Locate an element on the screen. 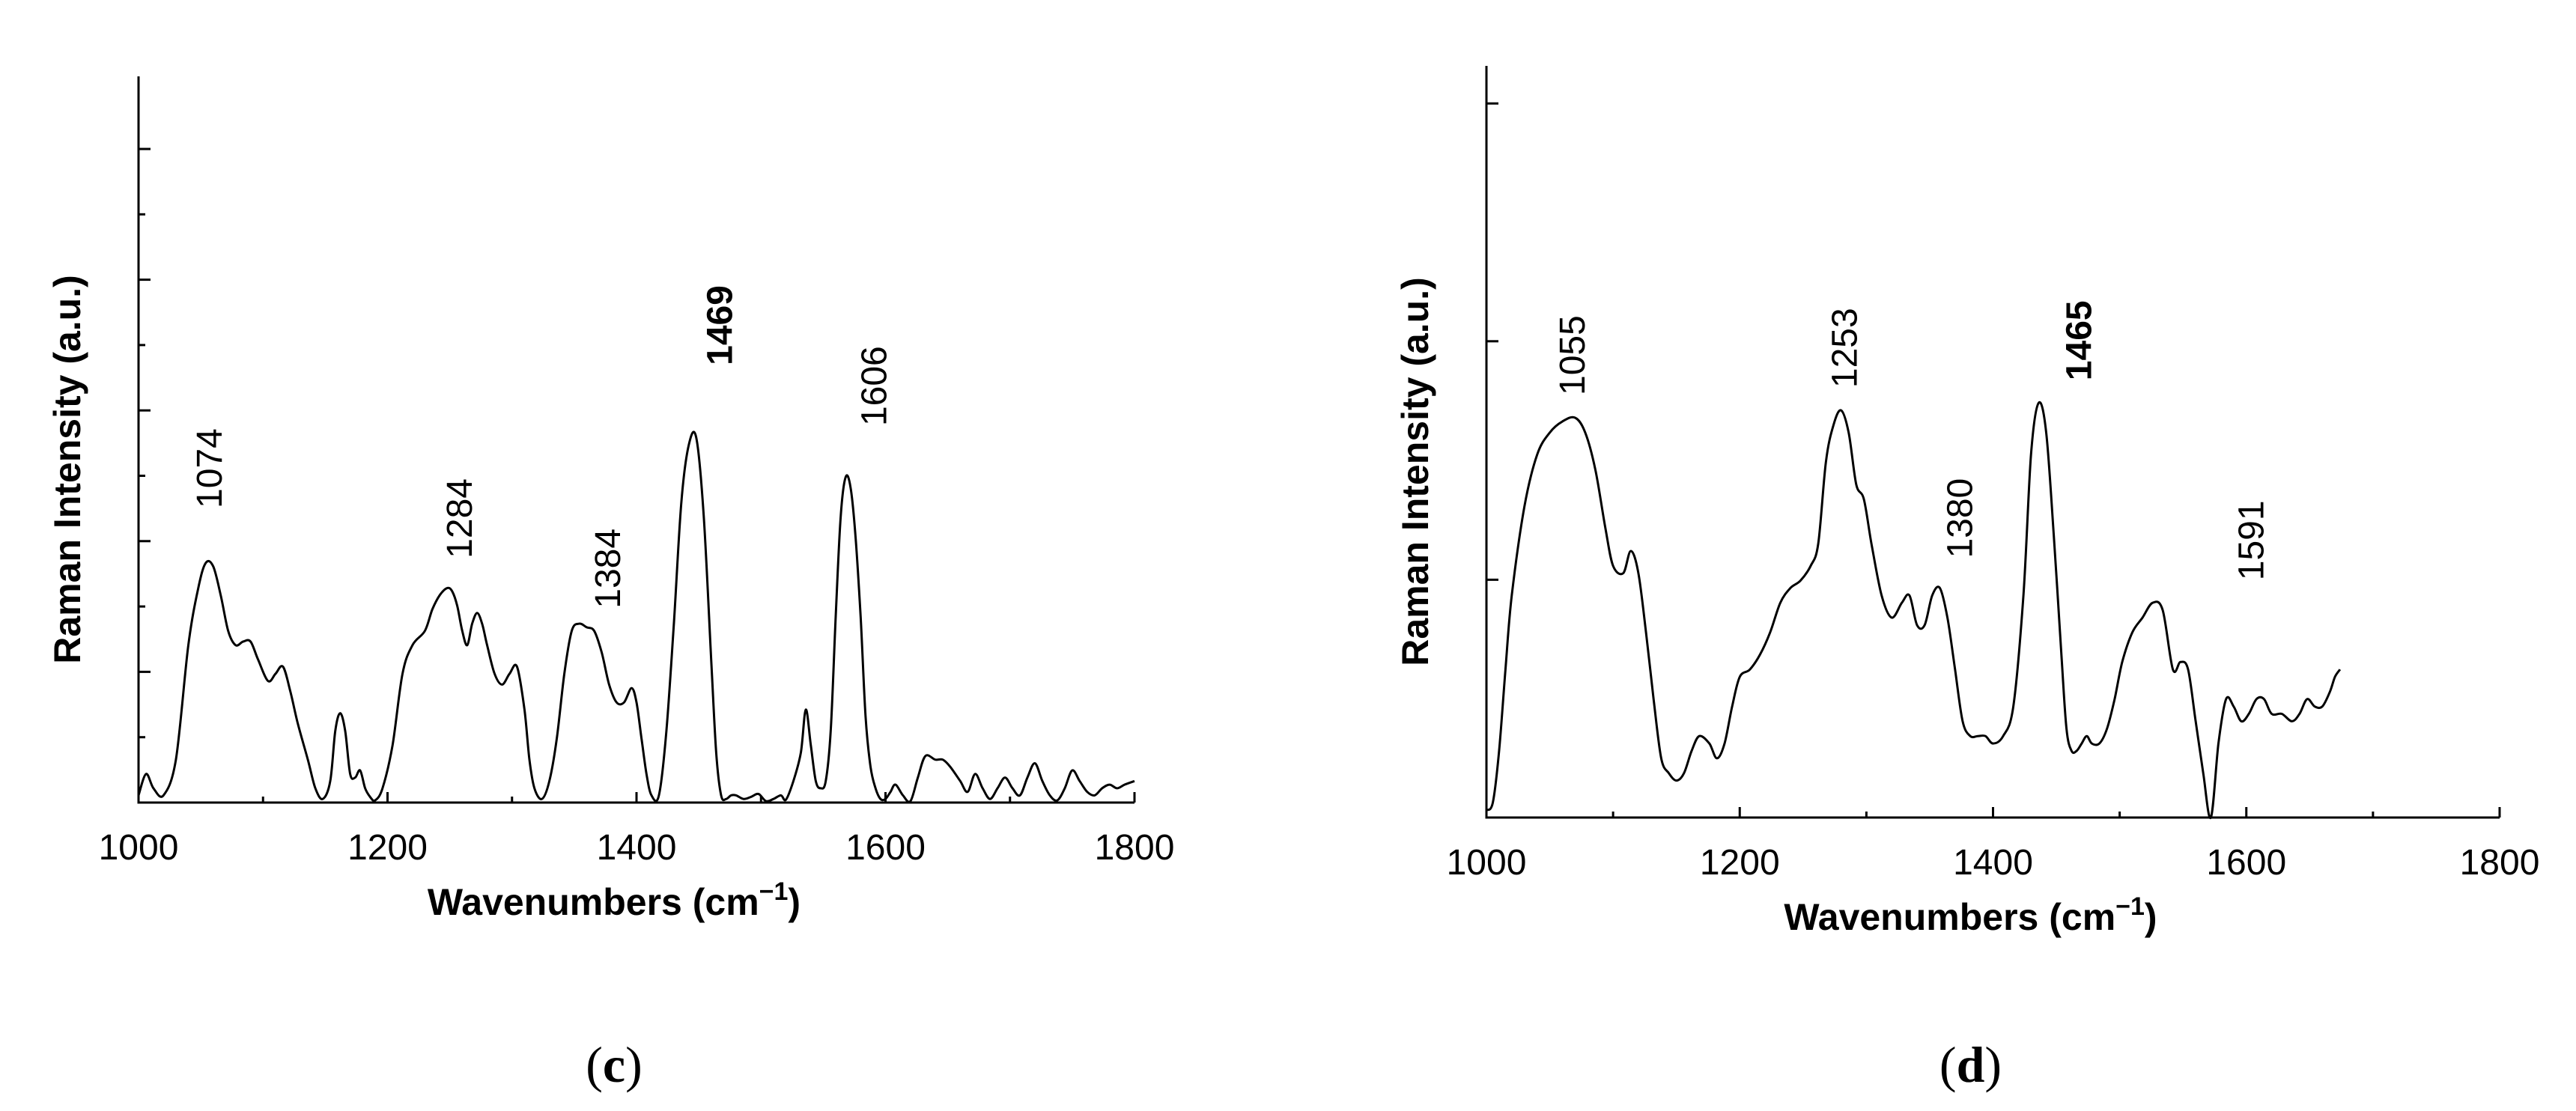 Image resolution: width=2576 pixels, height=1111 pixels. d-x-tick-label: 1400 is located at coordinates (1993, 863).